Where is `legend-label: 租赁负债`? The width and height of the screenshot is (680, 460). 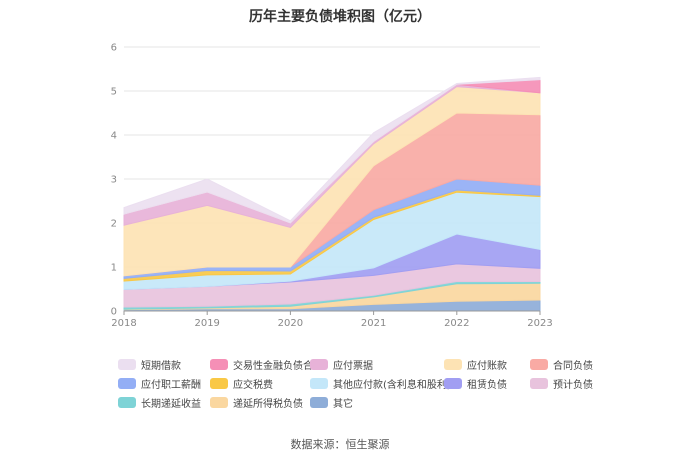 legend-label: 租赁负债 is located at coordinates (487, 385).